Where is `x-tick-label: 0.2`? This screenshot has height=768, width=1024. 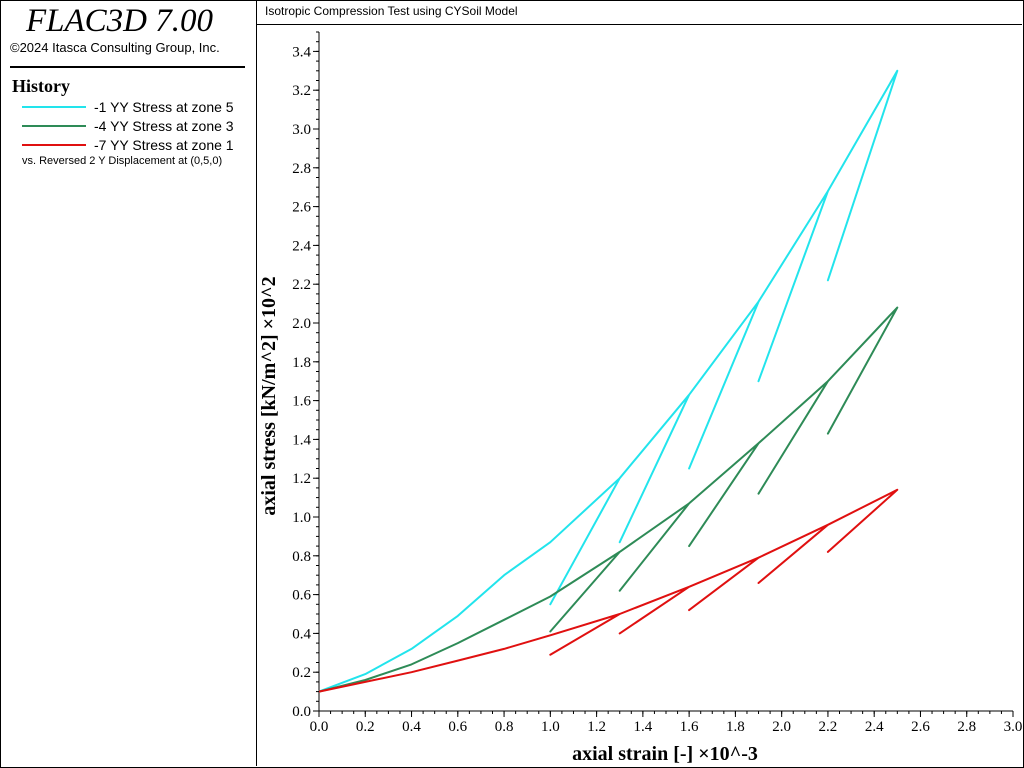
x-tick-label: 0.2 is located at coordinates (365, 727).